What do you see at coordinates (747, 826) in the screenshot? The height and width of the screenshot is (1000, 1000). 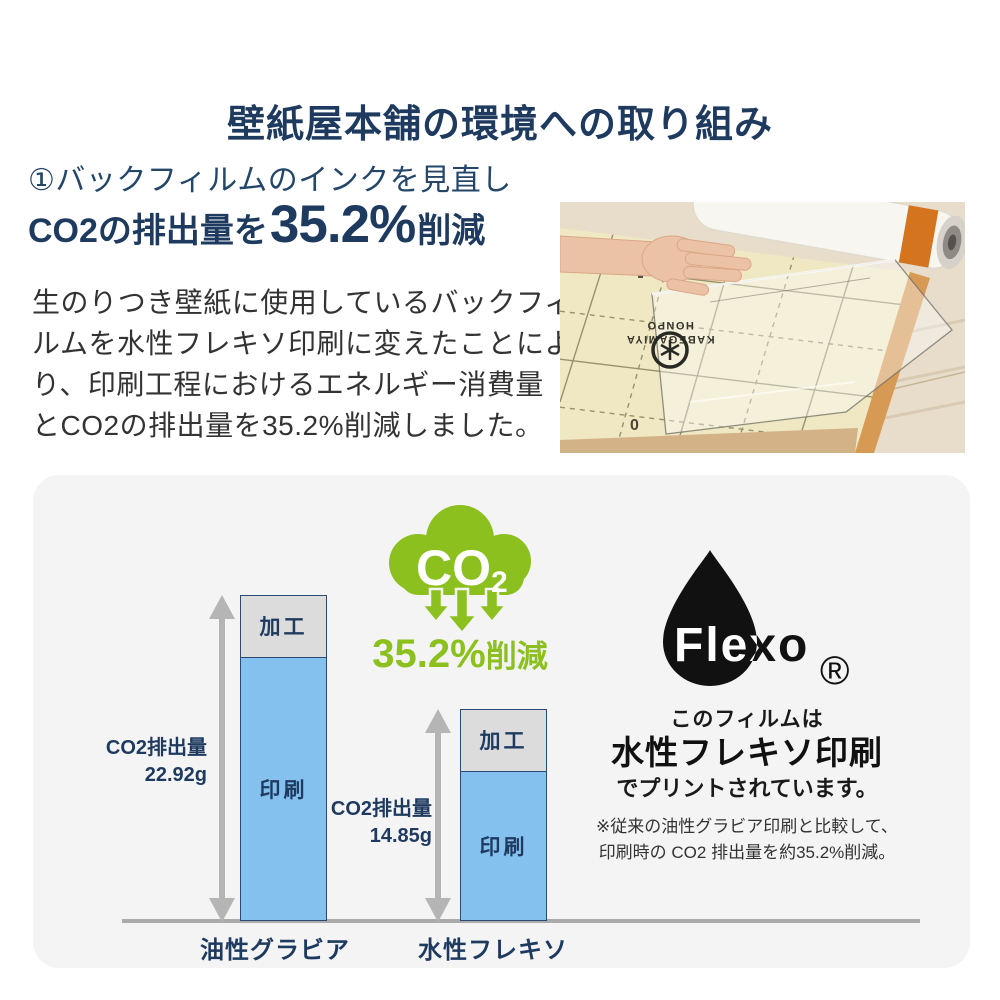 I see `comparison-note-1: ※従来の油性グラビア印刷と比較して、` at bounding box center [747, 826].